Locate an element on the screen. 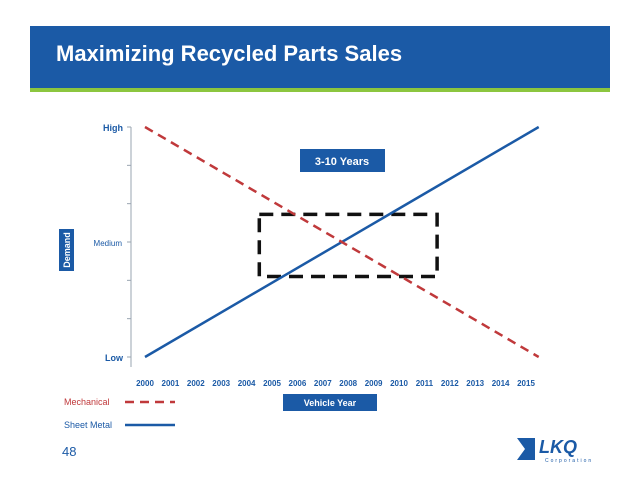 The height and width of the screenshot is (493, 638). slide-title: Maximizing Recycled Parts Sales is located at coordinates (229, 53).